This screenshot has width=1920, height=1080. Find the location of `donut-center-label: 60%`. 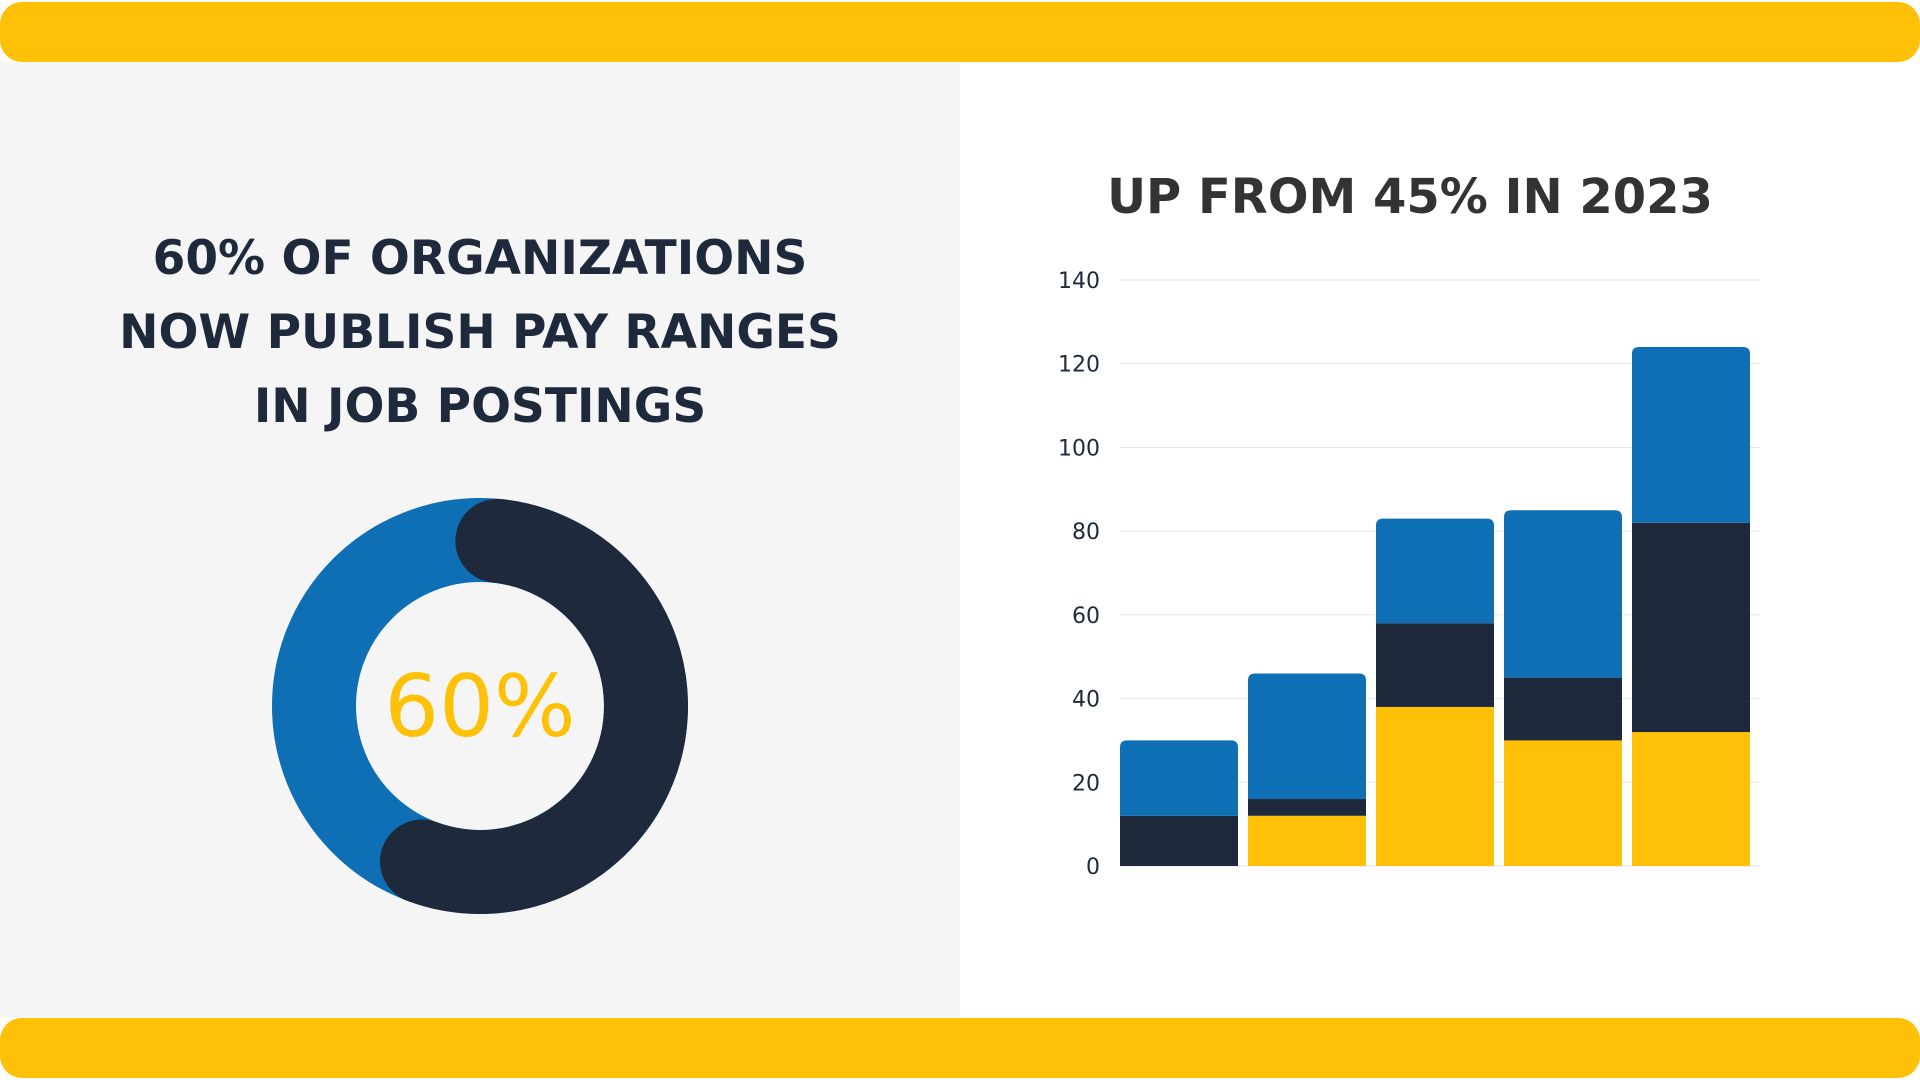

donut-center-label: 60% is located at coordinates (479, 707).